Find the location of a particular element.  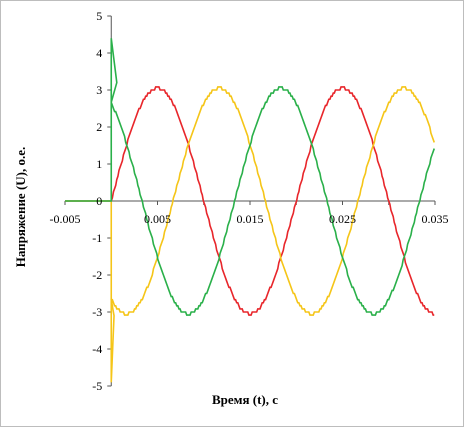

x-axis-title: Время (t), с is located at coordinates (245, 399).